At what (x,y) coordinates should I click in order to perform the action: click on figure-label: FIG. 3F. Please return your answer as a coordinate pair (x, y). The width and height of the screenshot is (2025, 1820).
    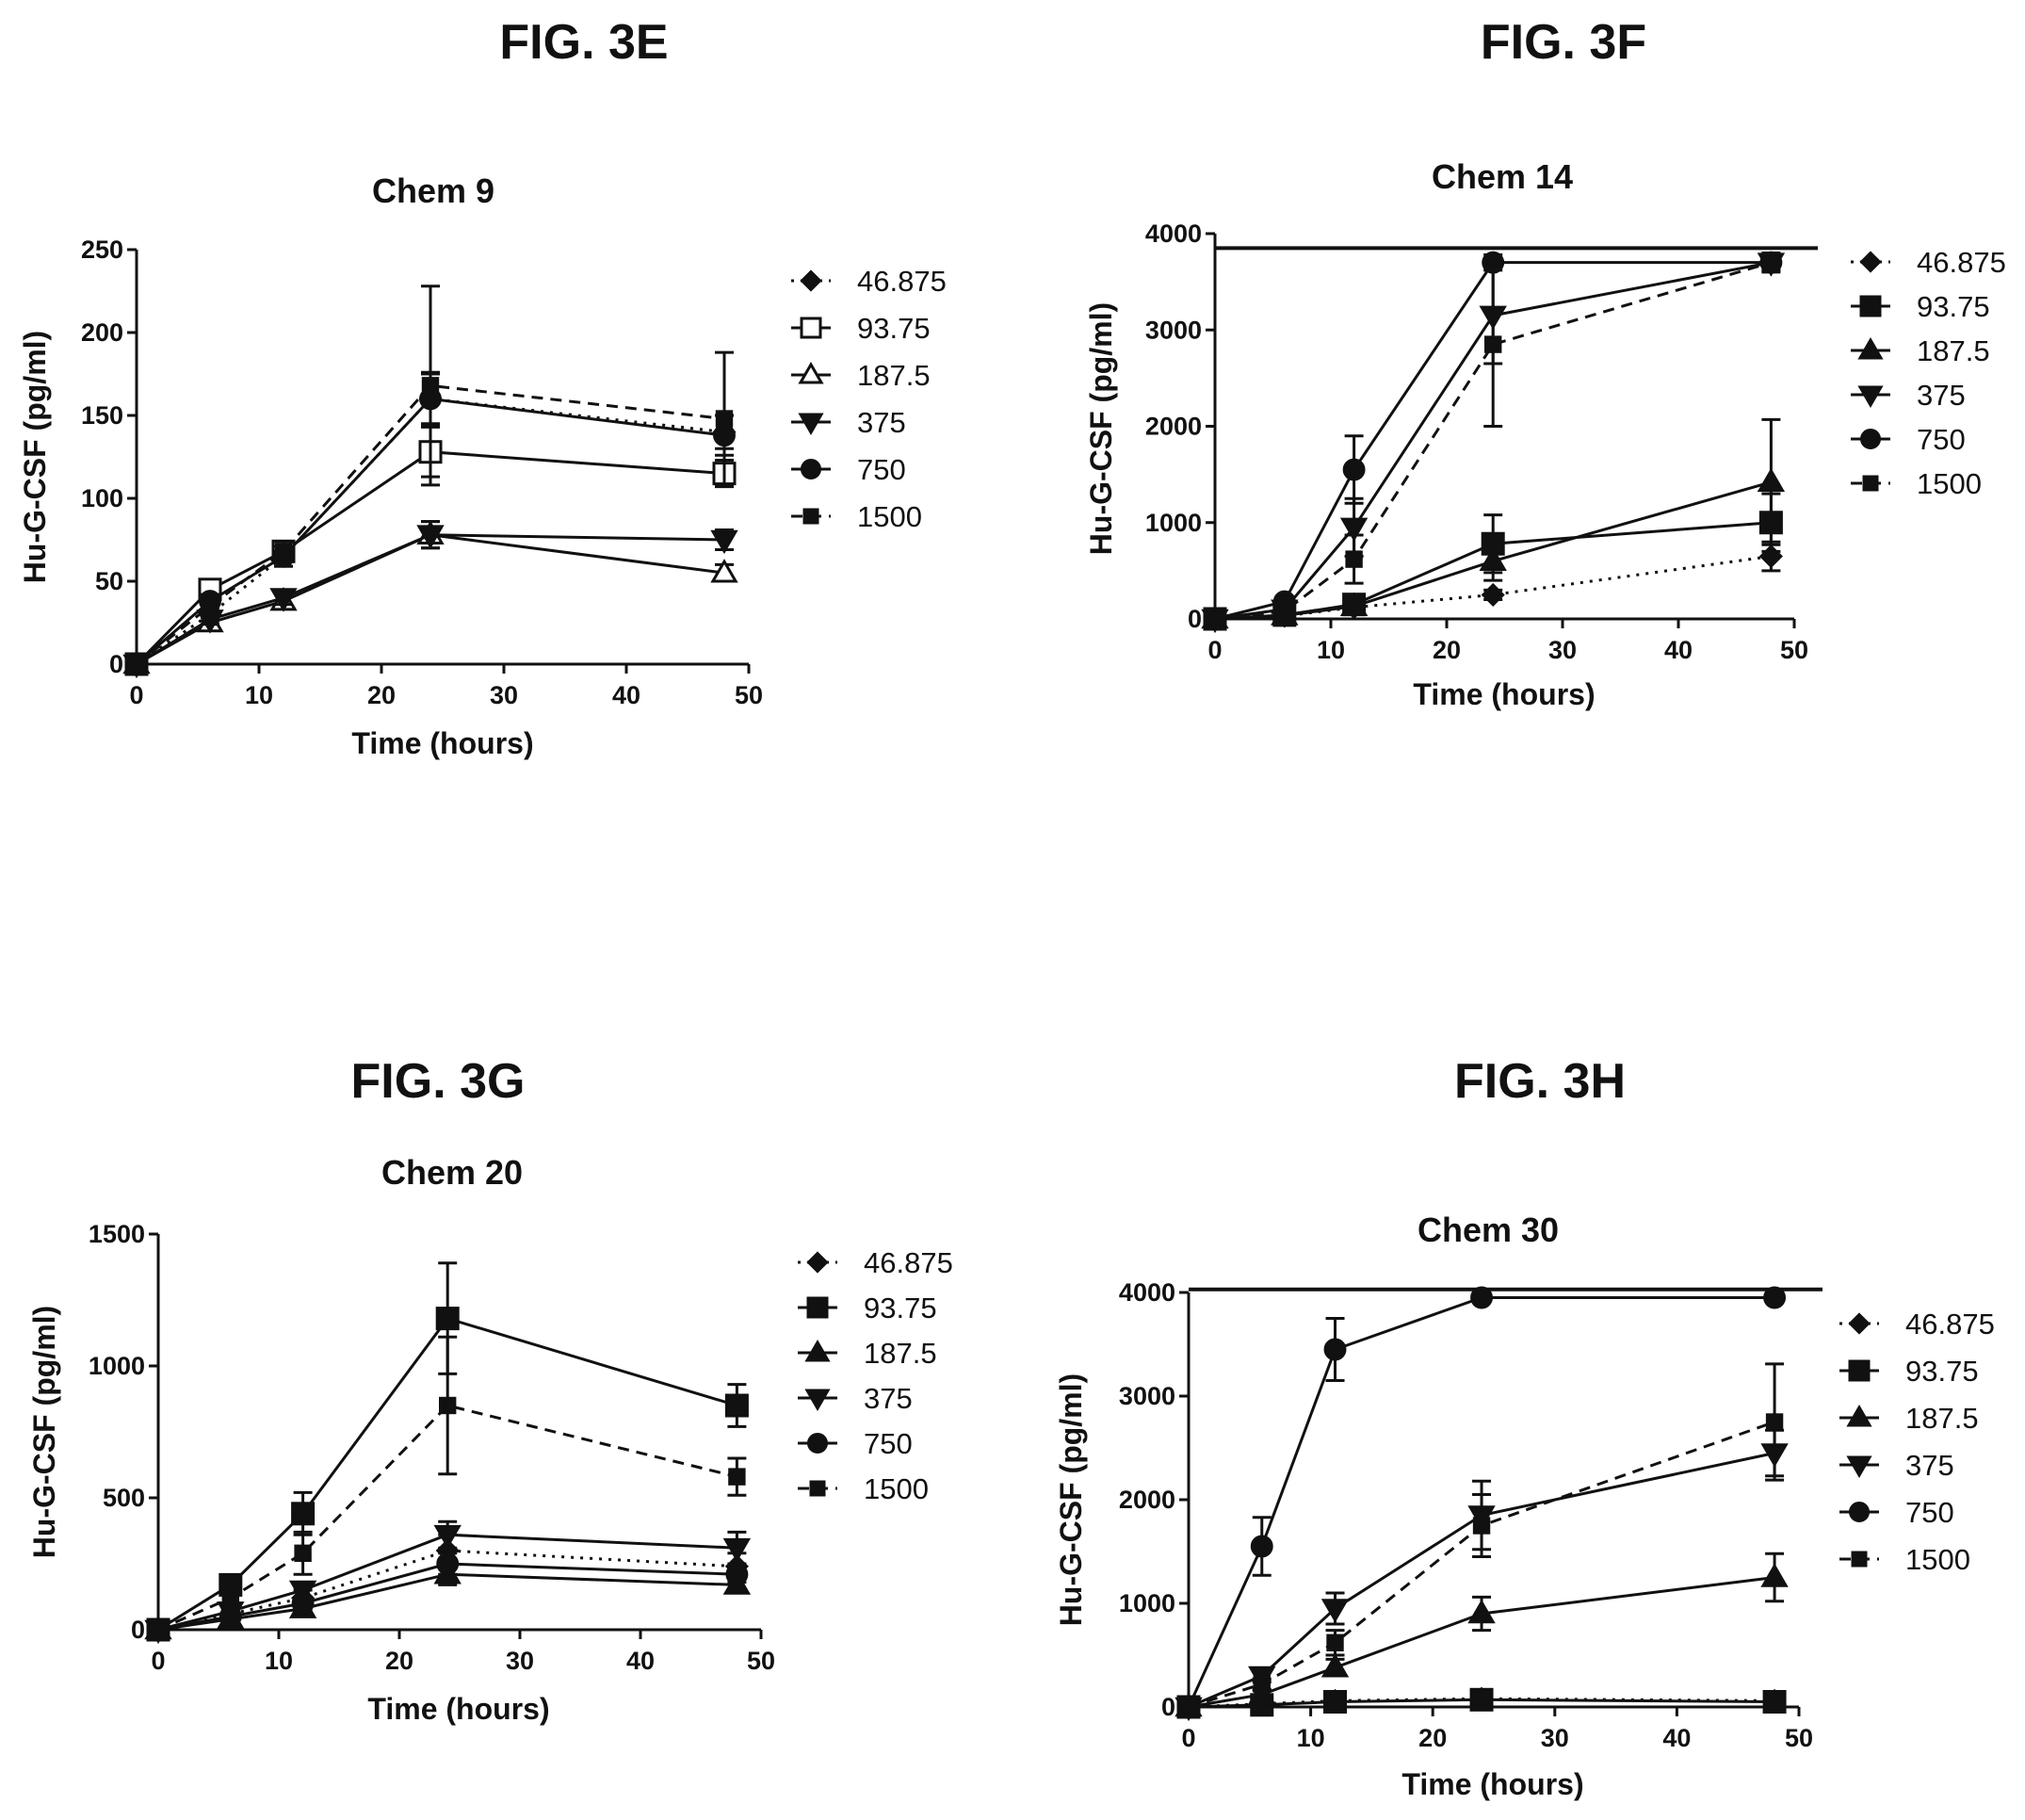
    Looking at the image, I should click on (1564, 42).